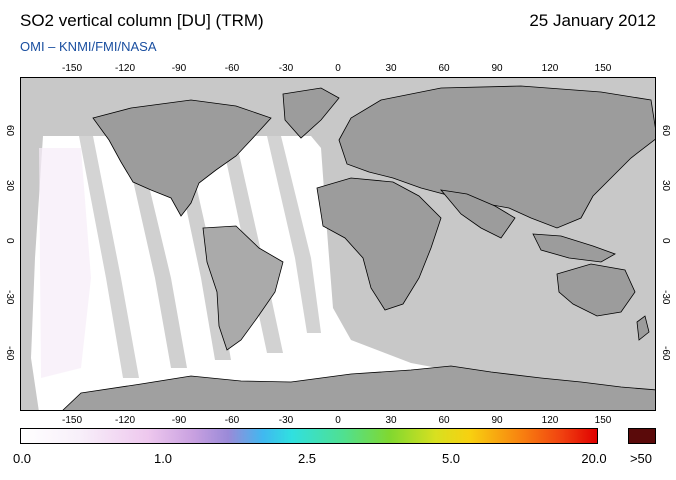  I want to click on lat-tick-left: 30, so click(9, 186).